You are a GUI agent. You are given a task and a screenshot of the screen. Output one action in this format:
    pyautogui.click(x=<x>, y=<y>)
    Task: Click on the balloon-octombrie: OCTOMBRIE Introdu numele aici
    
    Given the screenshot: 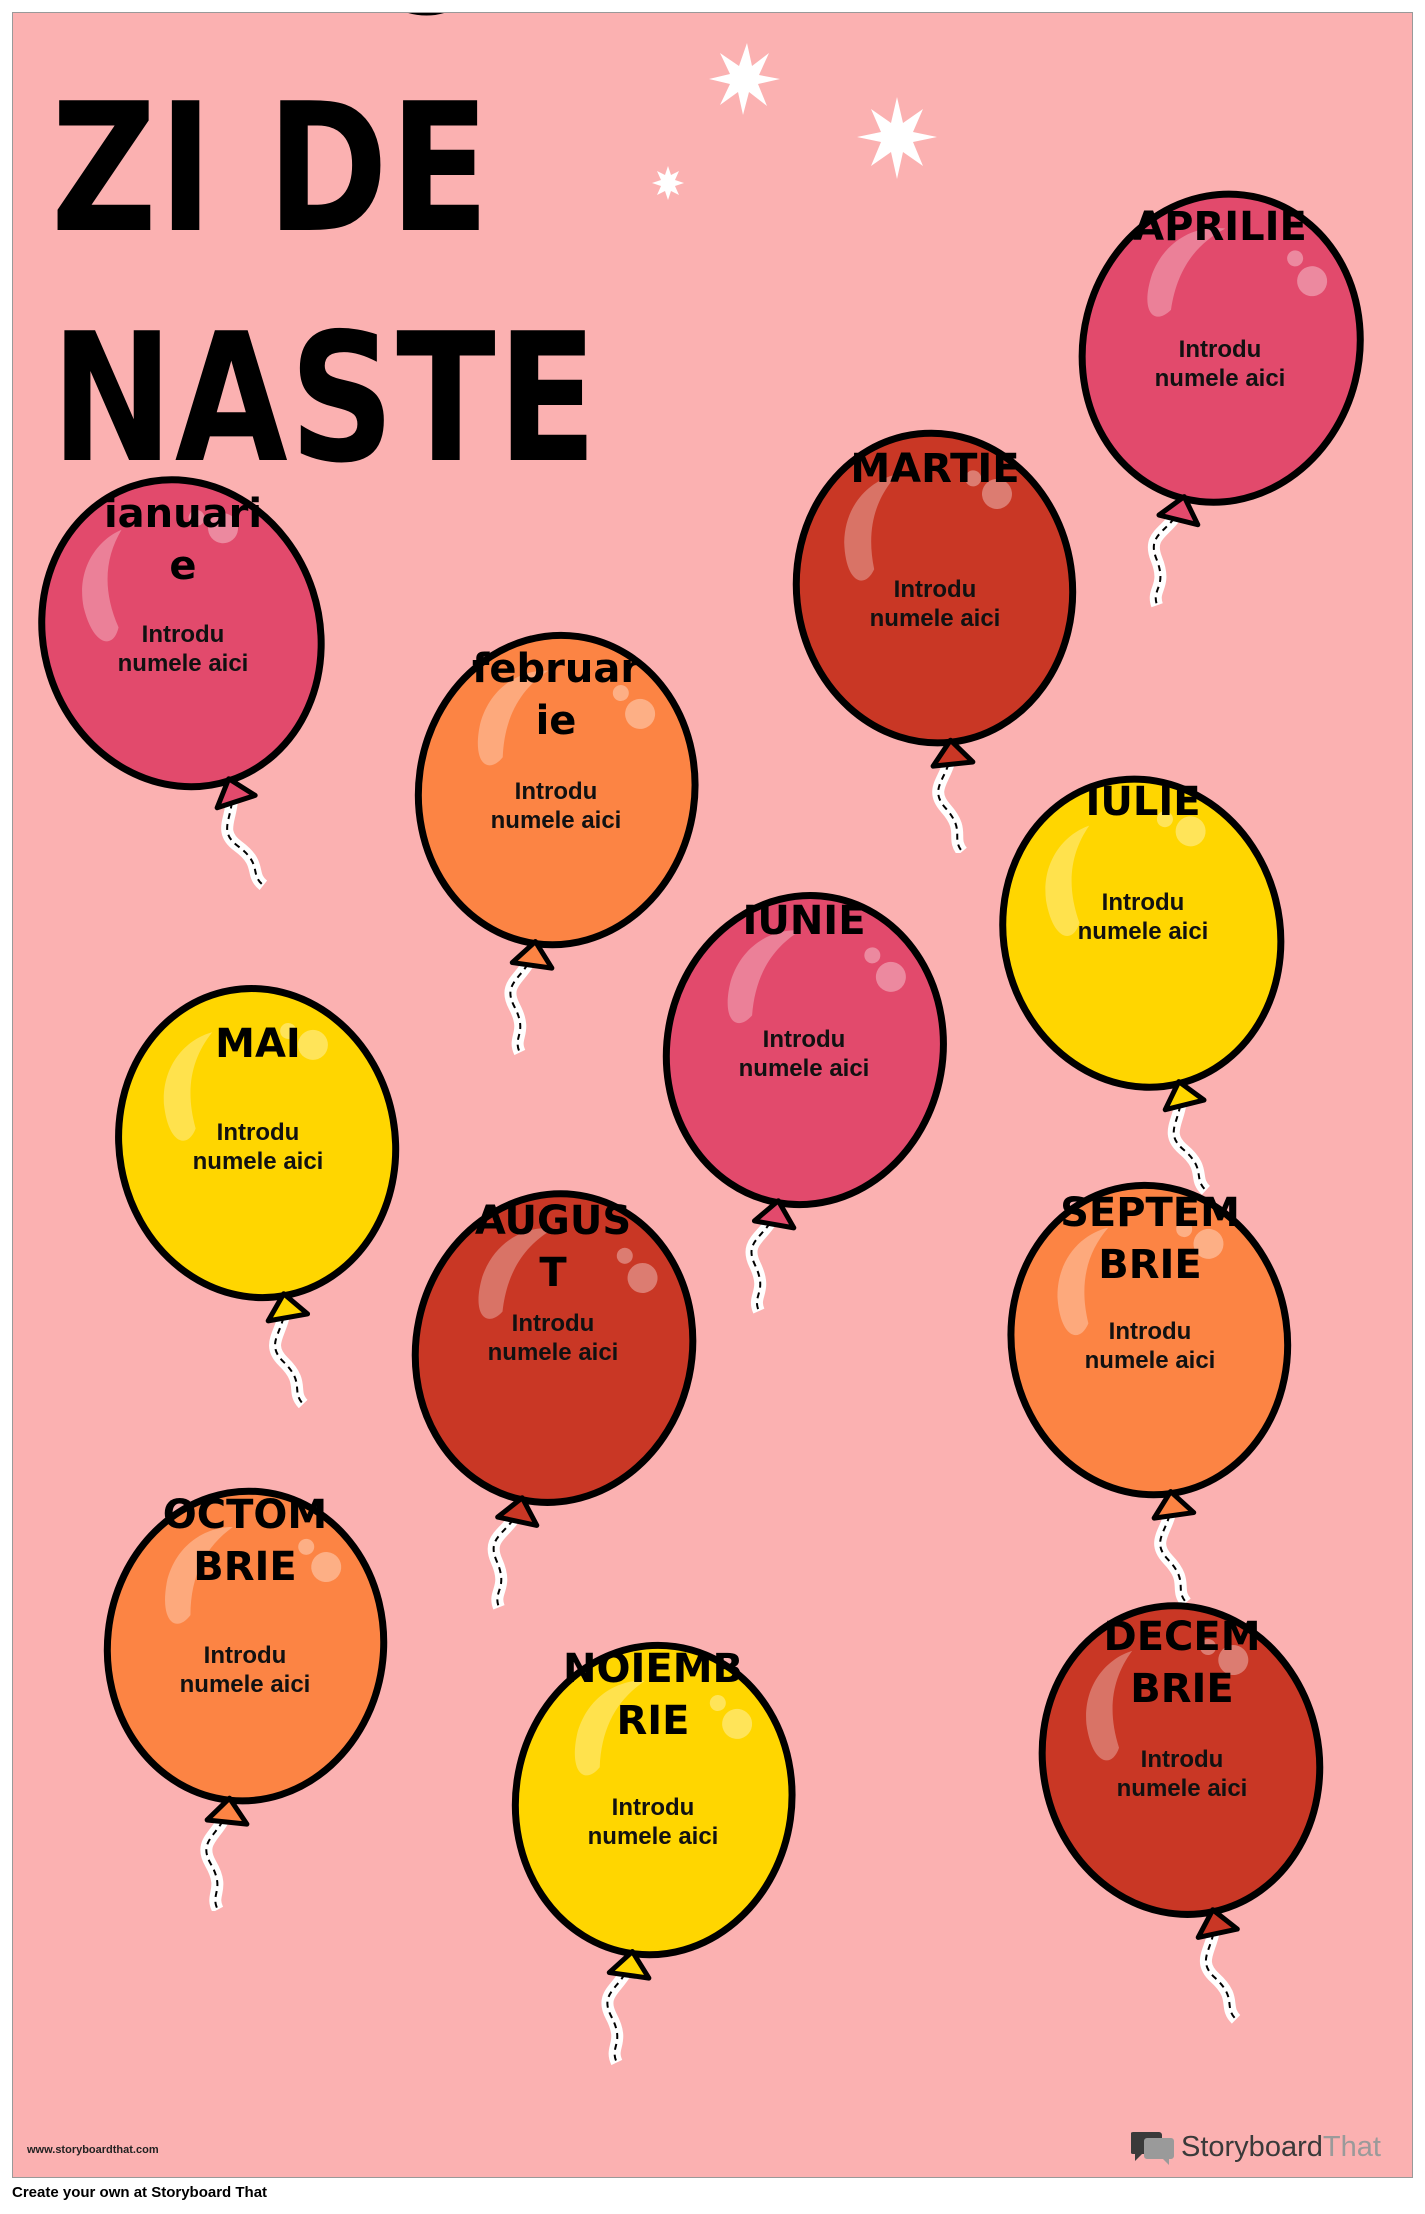 What is the action you would take?
    pyautogui.click(x=260, y=1696)
    